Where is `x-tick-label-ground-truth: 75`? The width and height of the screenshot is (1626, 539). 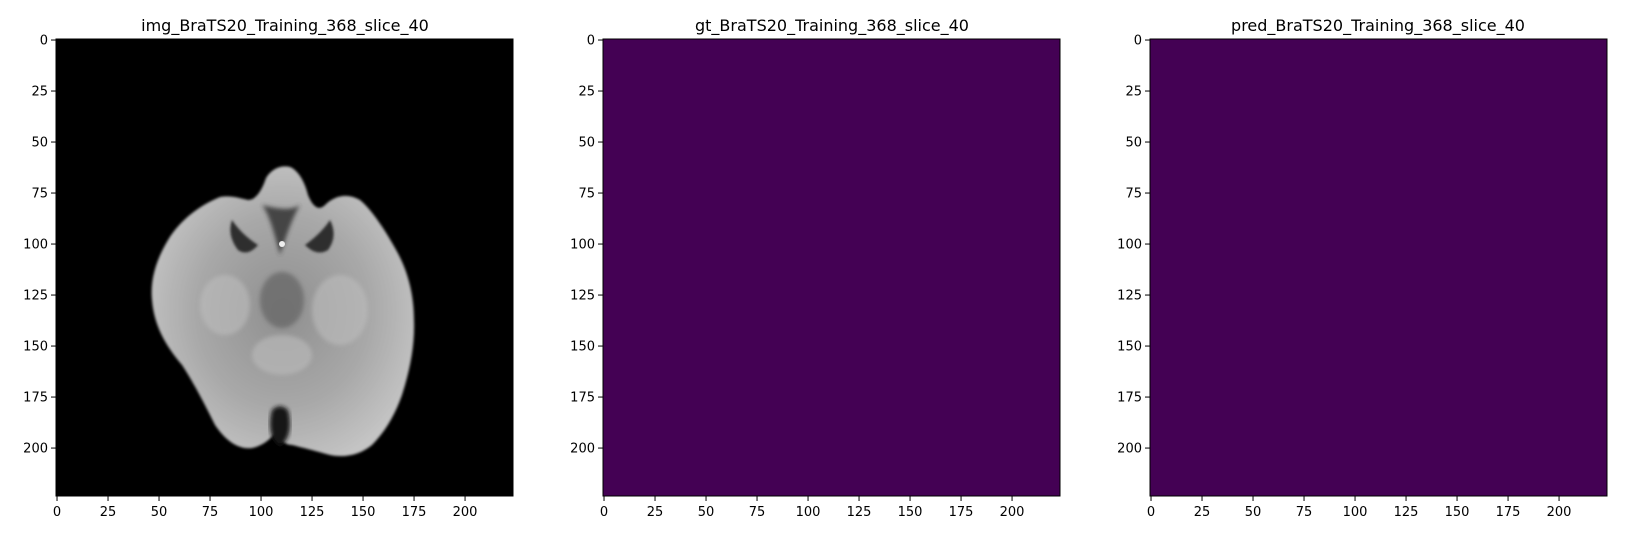 x-tick-label-ground-truth: 75 is located at coordinates (757, 512).